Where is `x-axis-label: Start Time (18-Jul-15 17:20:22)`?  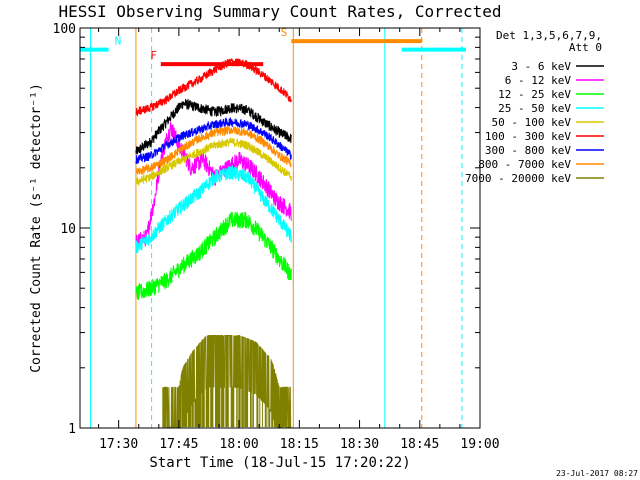 x-axis-label: Start Time (18-Jul-15 17:20:22) is located at coordinates (279, 463).